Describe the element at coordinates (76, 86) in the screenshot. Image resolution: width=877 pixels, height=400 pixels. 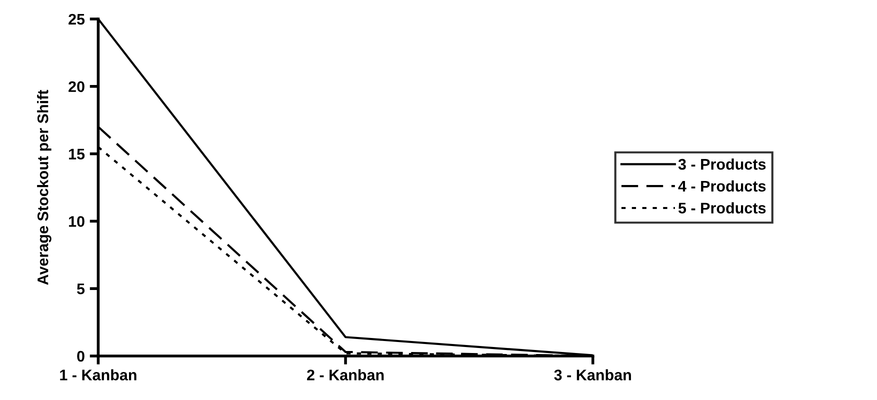
I see `y-tick-label: 20` at that location.